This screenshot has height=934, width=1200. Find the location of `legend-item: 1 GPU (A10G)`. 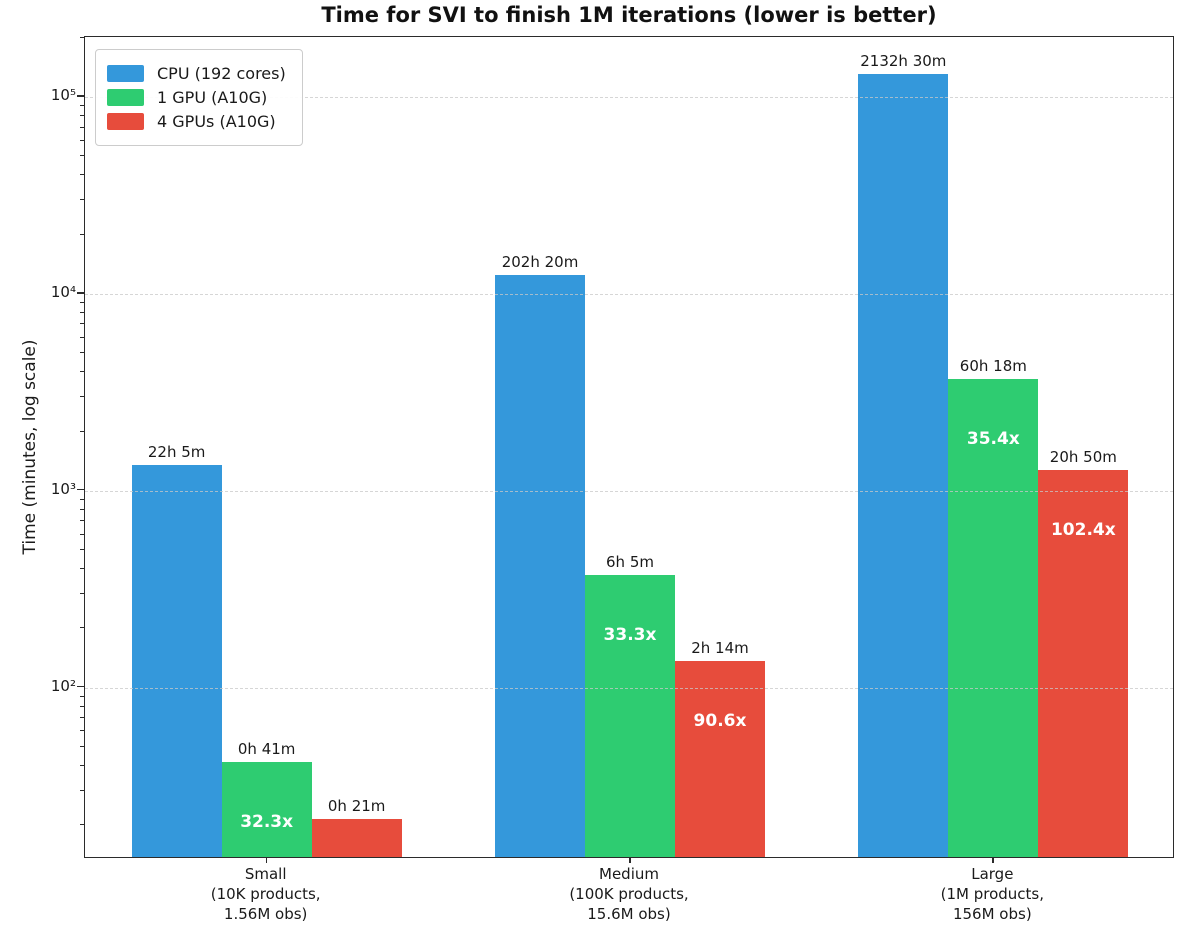

legend-item: 1 GPU (A10G) is located at coordinates (196, 97).